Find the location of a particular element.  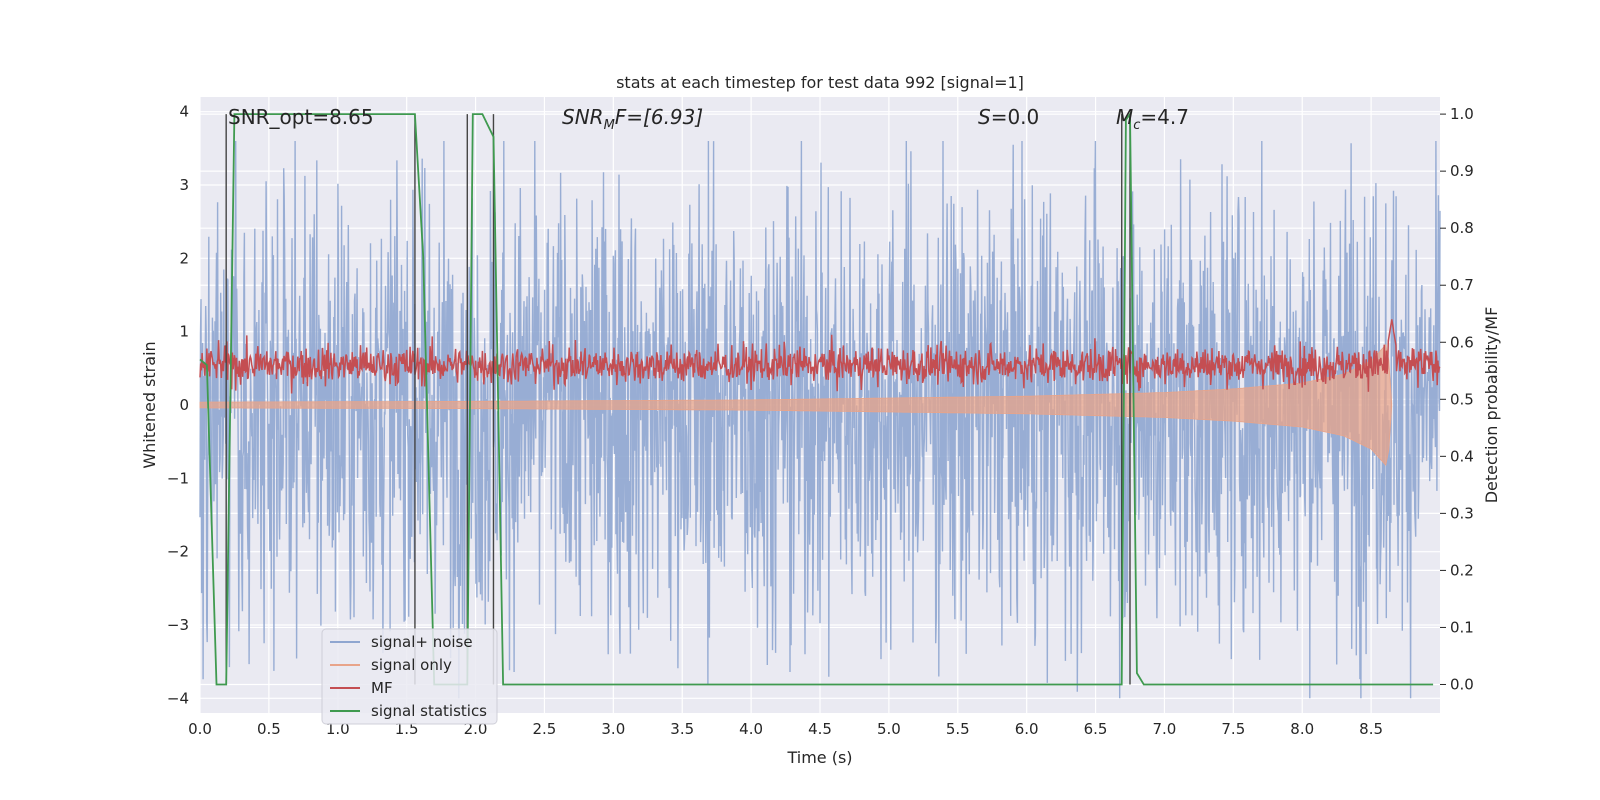

x-tick-label: 7.5 is located at coordinates (1233, 729).